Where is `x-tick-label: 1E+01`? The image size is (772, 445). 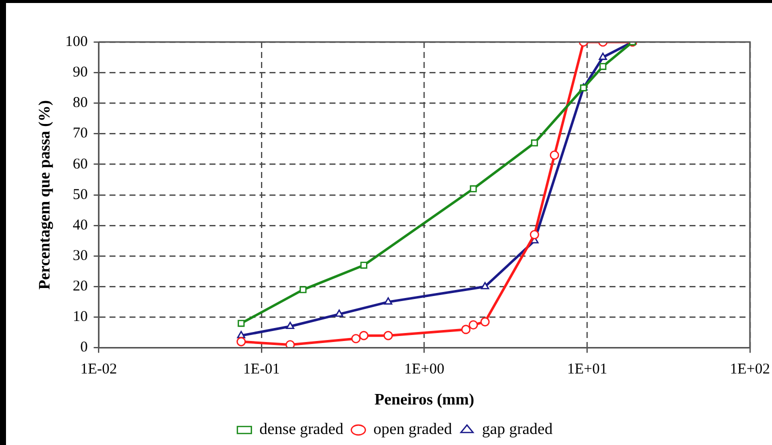
x-tick-label: 1E+01 is located at coordinates (587, 370).